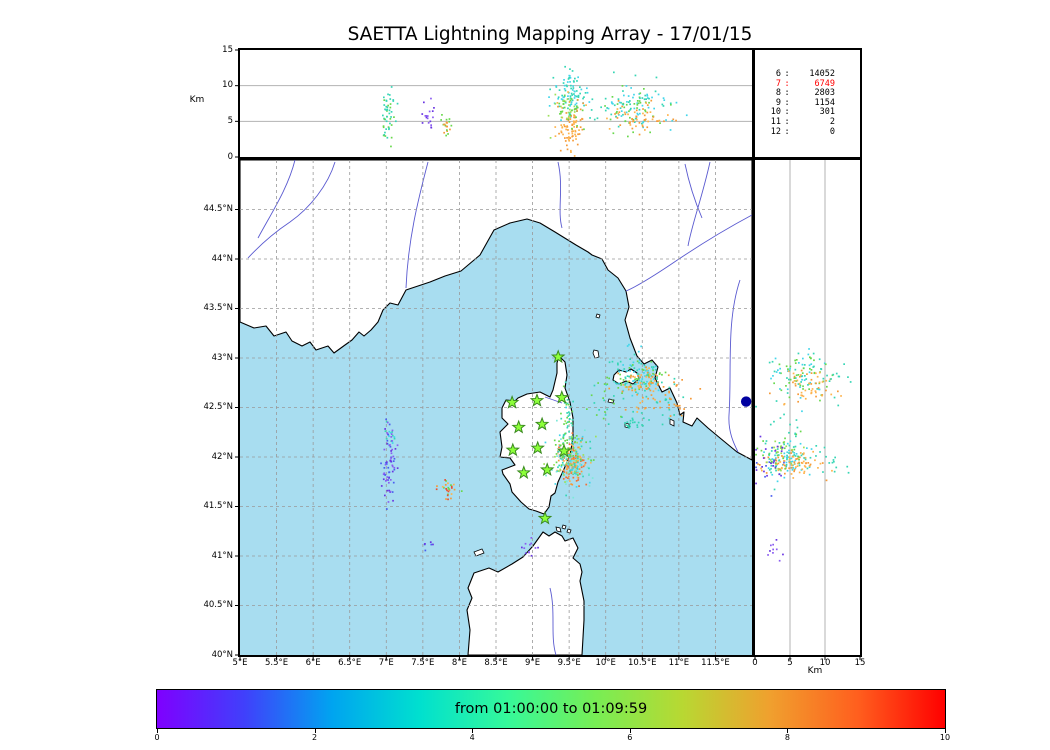 The height and width of the screenshot is (750, 1050). Describe the element at coordinates (824, 93) in the screenshot. I see `histogram-count: 2803` at that location.